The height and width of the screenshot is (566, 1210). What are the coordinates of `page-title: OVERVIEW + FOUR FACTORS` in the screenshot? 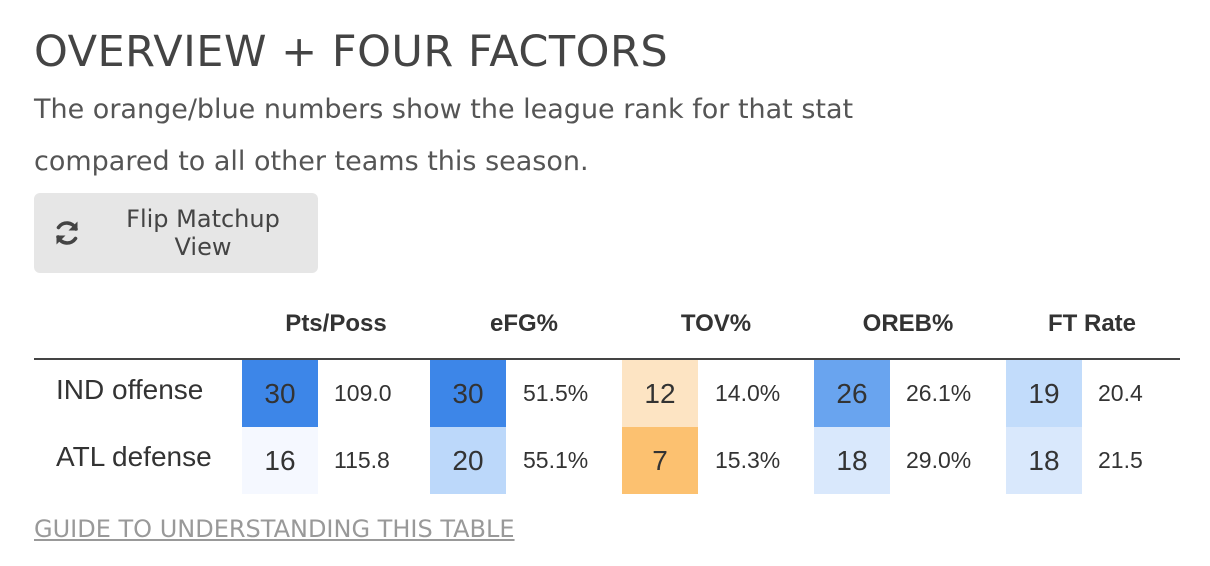 It's located at (351, 52).